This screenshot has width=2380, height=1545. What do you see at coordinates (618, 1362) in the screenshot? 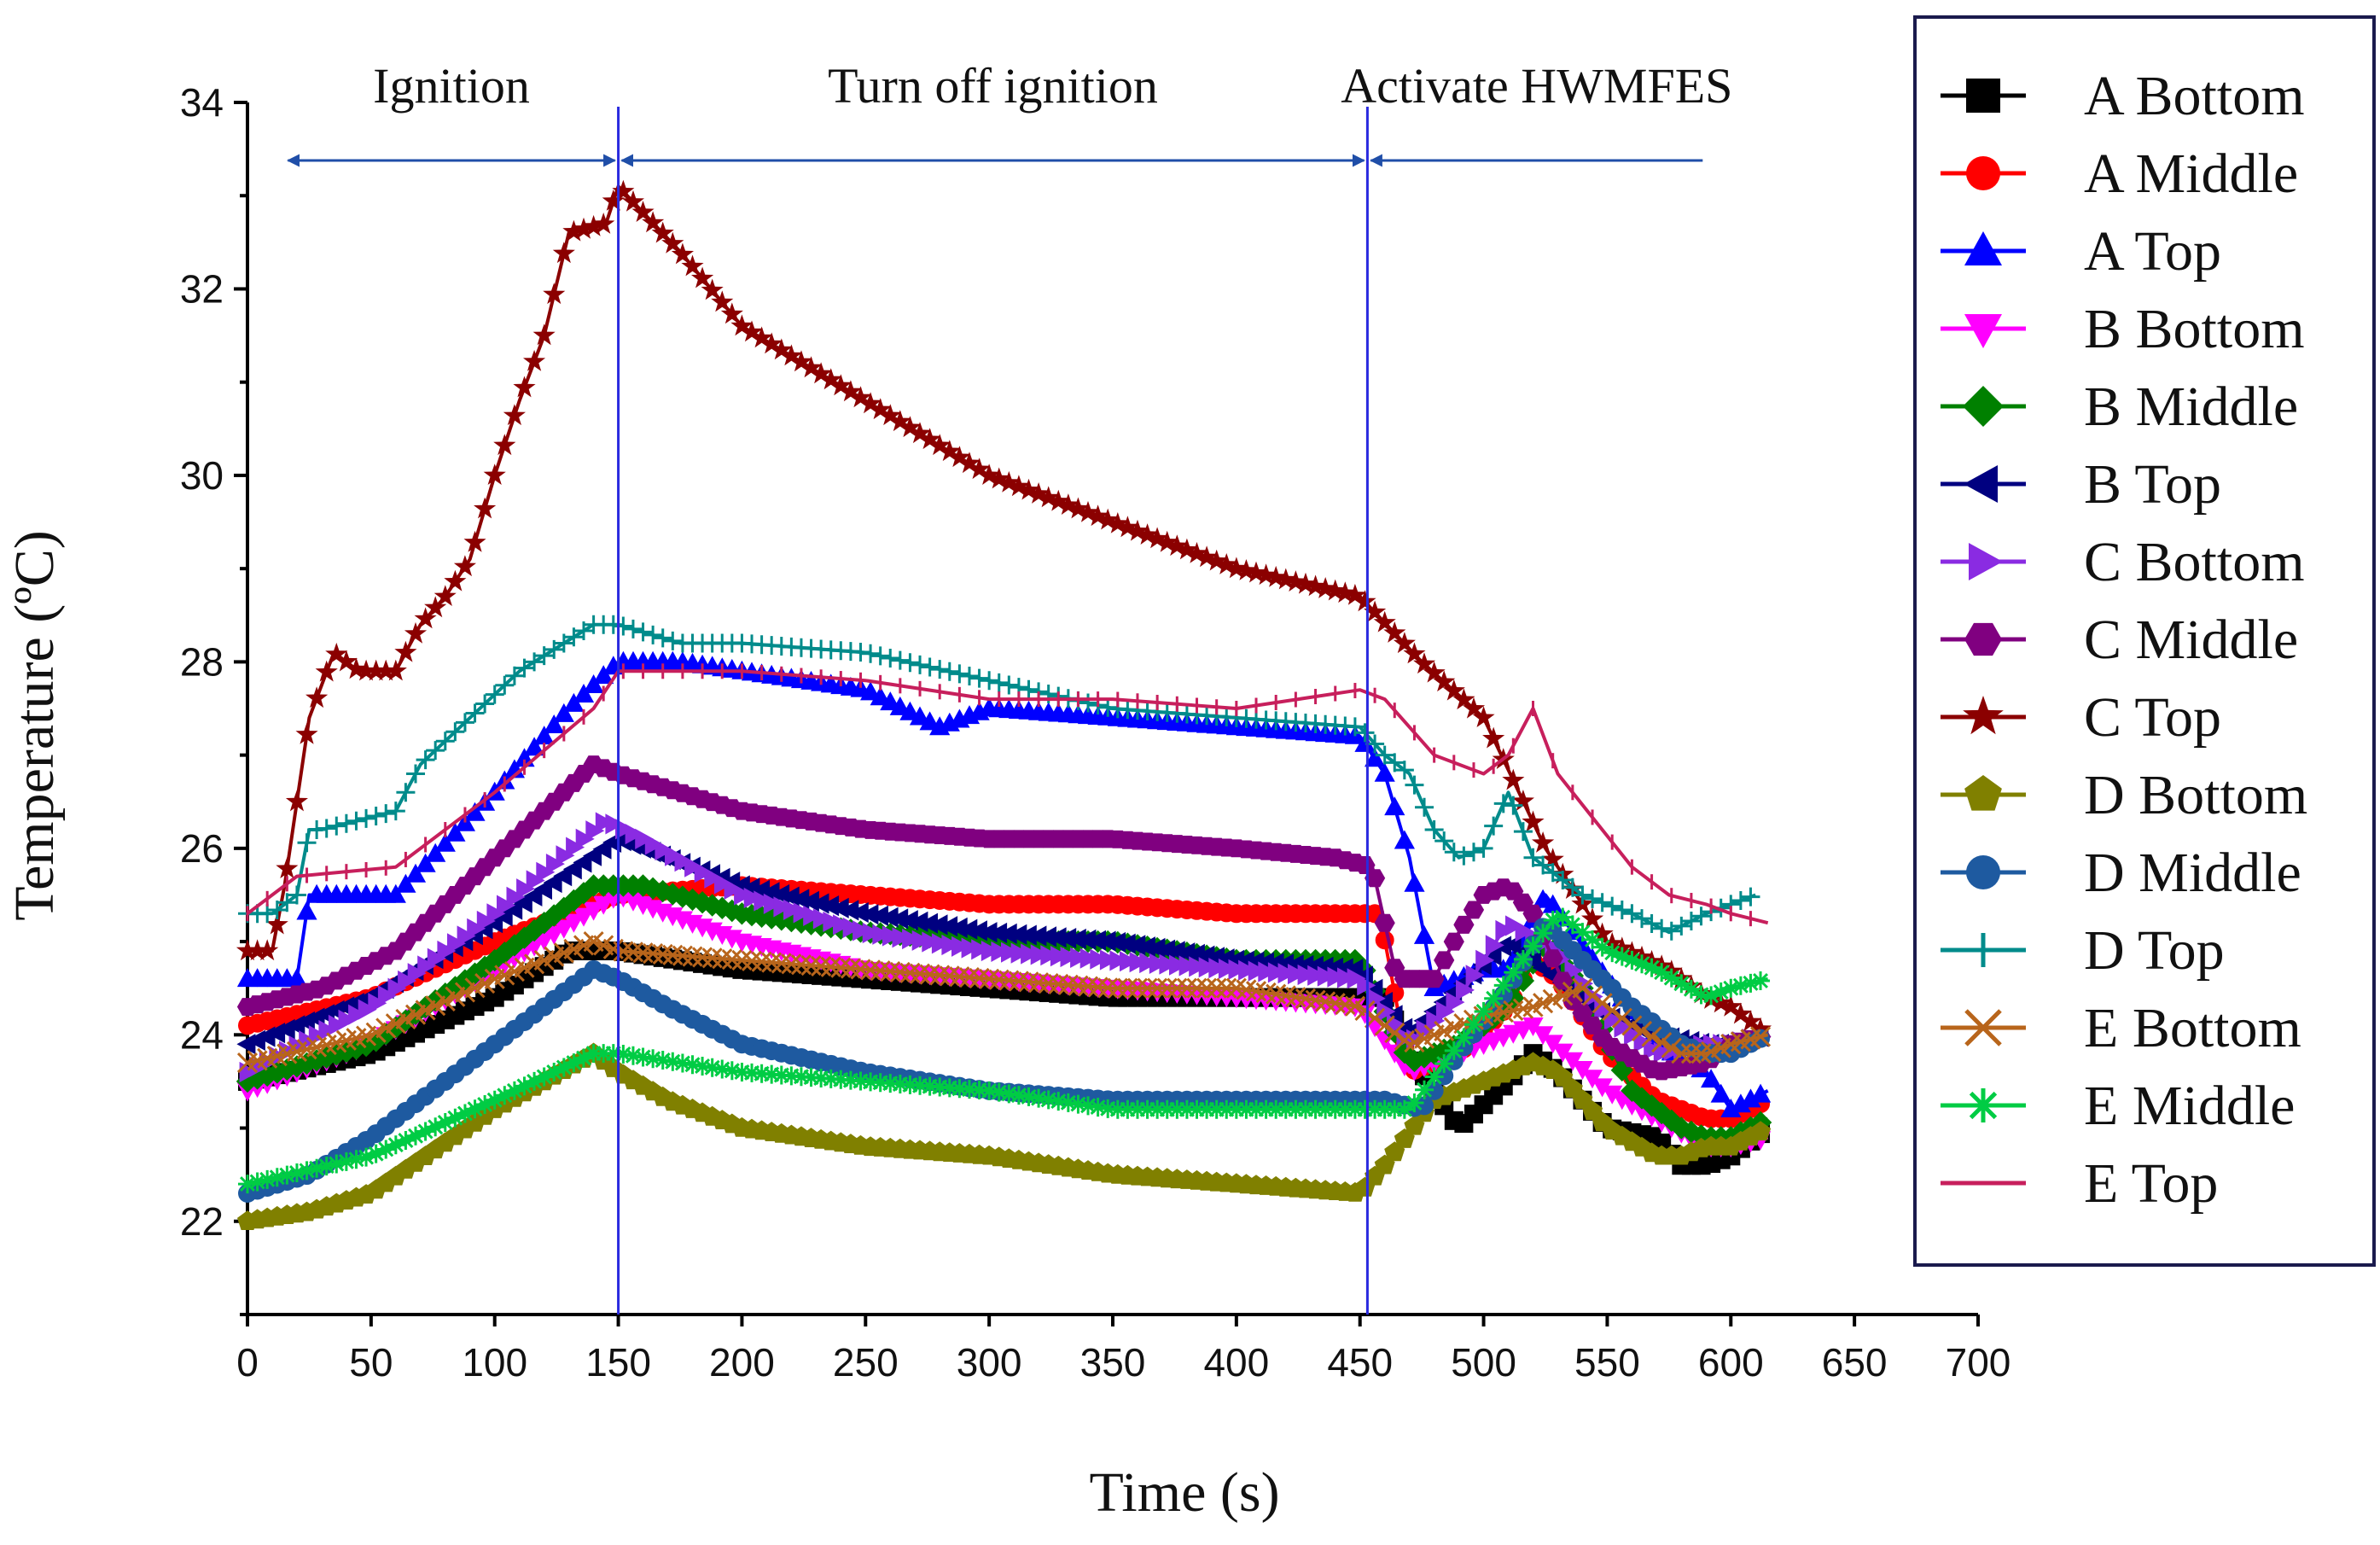
I see `x-tick-label: 150` at bounding box center [618, 1362].